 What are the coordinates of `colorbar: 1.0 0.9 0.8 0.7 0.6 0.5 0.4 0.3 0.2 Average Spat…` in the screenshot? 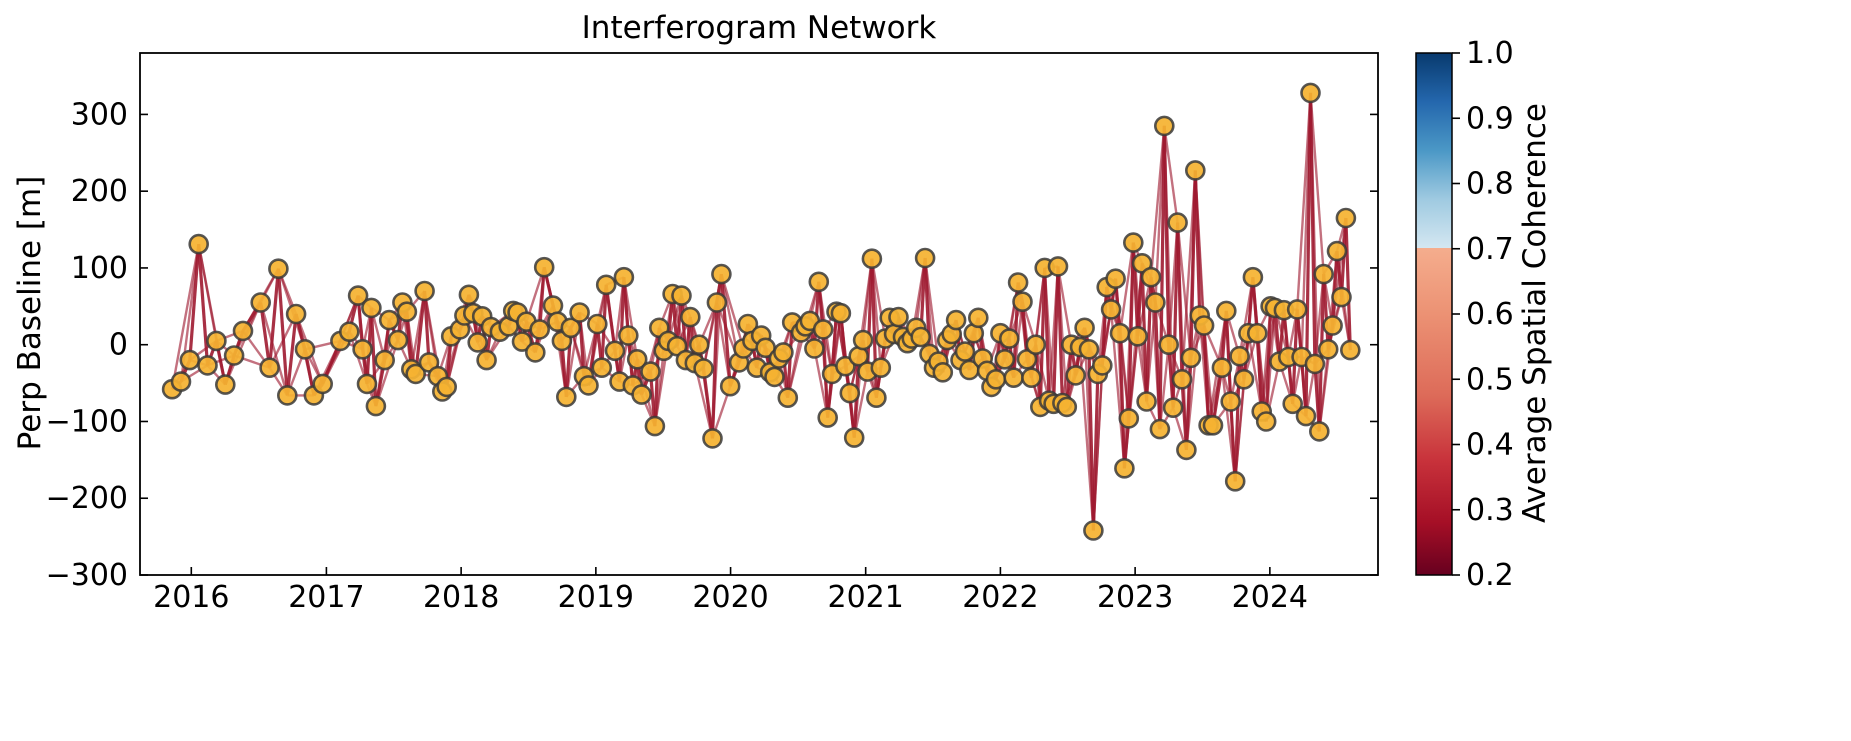 It's located at (1484, 314).